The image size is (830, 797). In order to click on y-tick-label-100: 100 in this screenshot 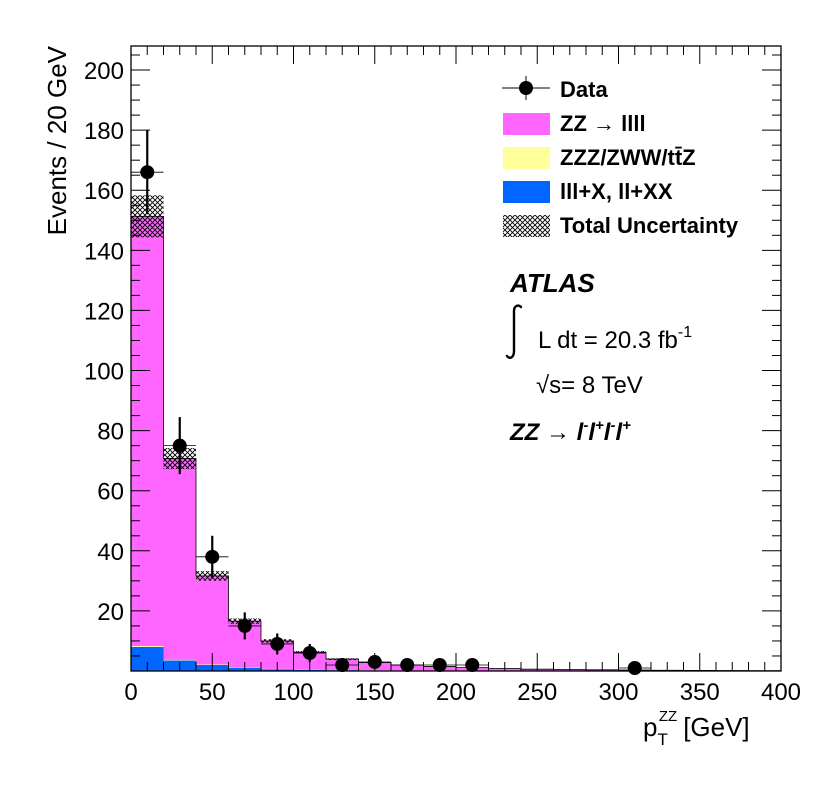, I will do `click(104, 372)`.